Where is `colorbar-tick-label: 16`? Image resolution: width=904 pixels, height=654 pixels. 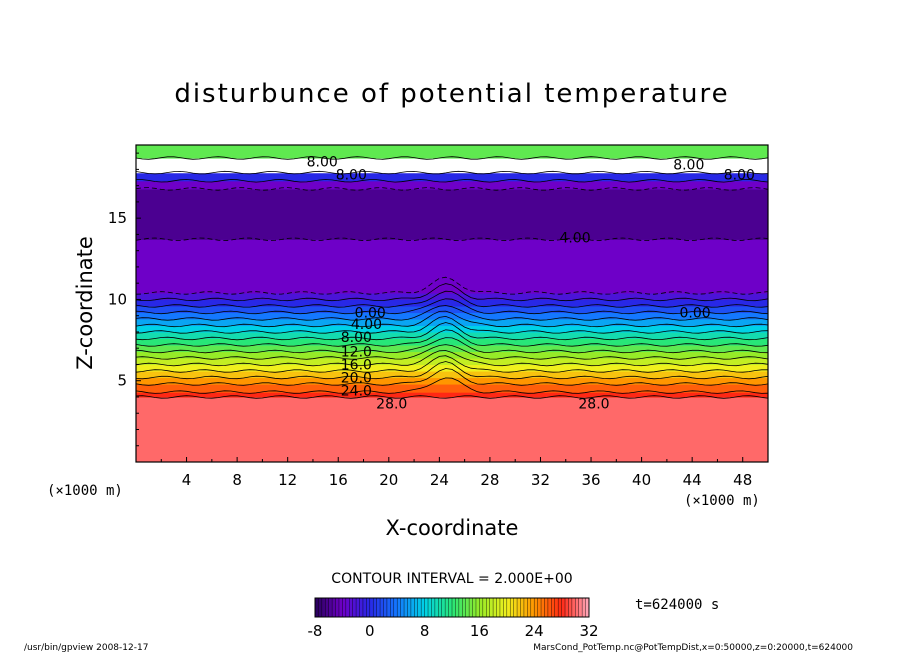 colorbar-tick-label: 16 is located at coordinates (479, 631).